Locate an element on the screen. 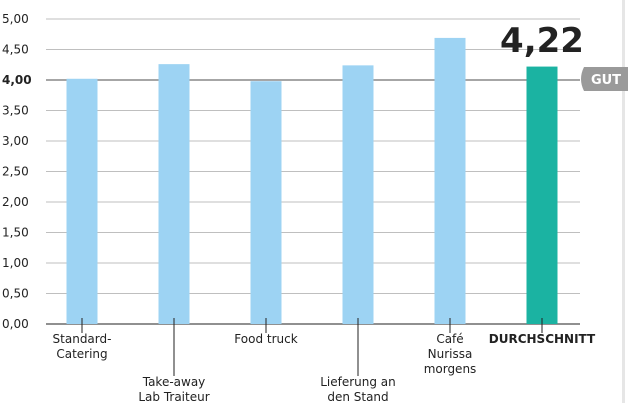 This screenshot has width=630, height=403. category-label: Take-away is located at coordinates (174, 382).